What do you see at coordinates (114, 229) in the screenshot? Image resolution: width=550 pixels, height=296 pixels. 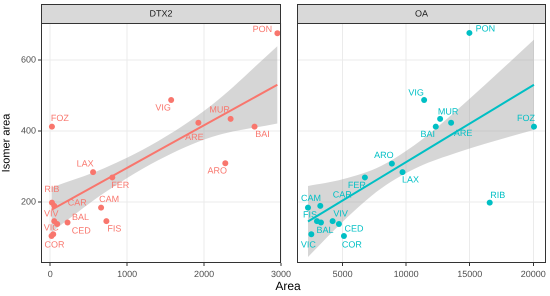 I see `annotation: FIS` at bounding box center [114, 229].